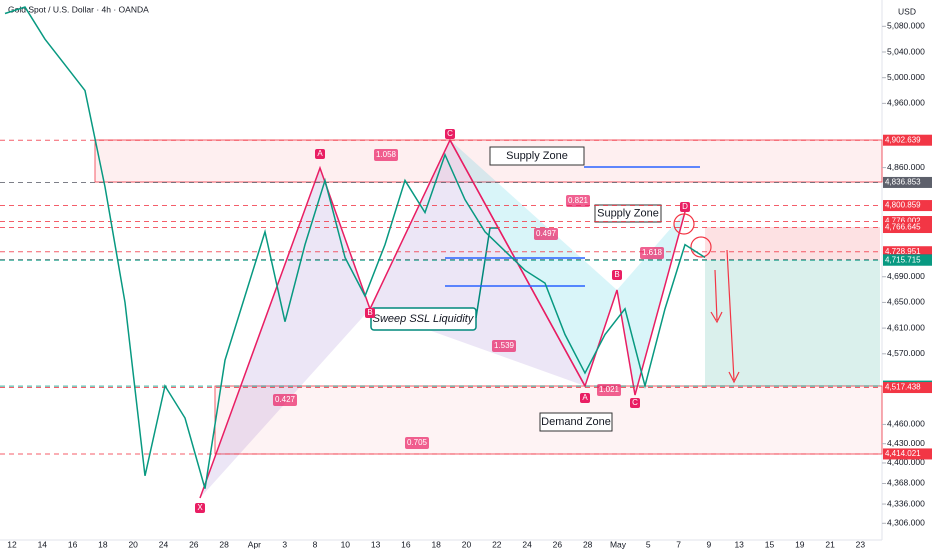 Image resolution: width=932 pixels, height=550 pixels. Describe the element at coordinates (903, 139) in the screenshot. I see `price-tag-label: 4,902.639` at that location.